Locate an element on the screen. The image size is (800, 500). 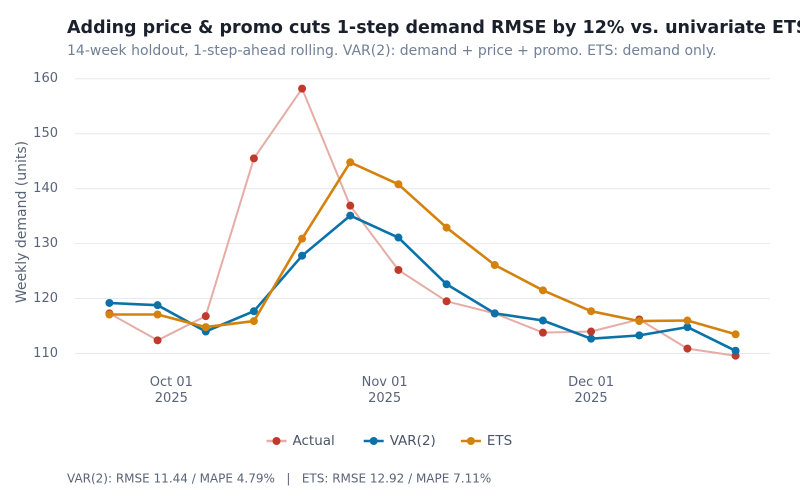
y-tick-label: 120 is located at coordinates (45, 298).